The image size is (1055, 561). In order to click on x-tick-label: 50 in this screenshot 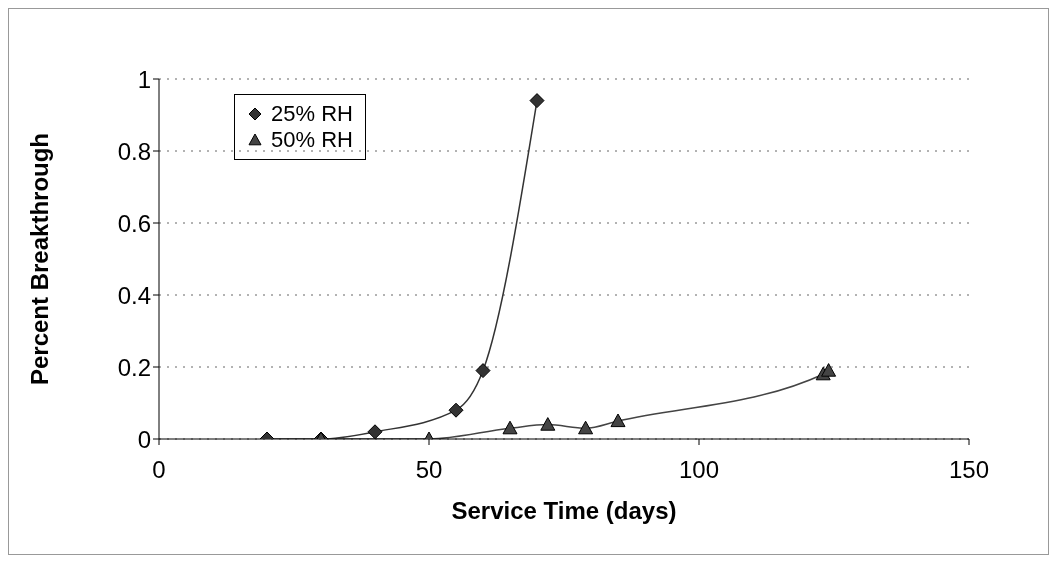, I will do `click(429, 470)`.